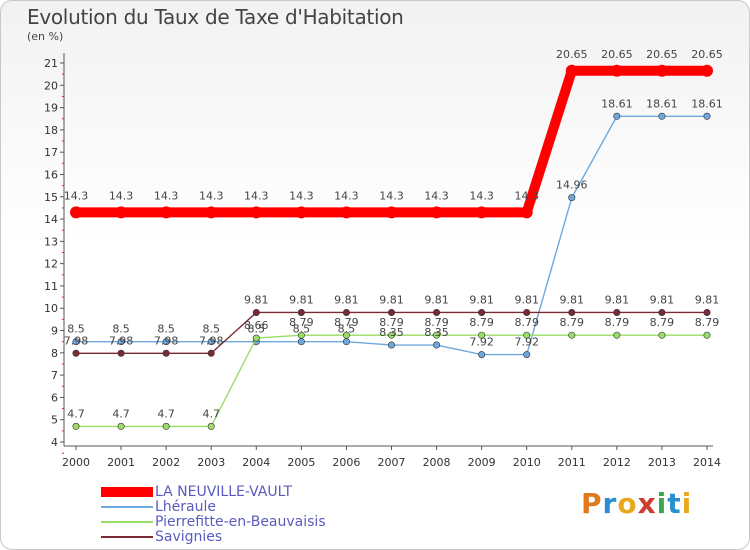 This screenshot has height=550, width=750. I want to click on data-label: 8.66, so click(256, 325).